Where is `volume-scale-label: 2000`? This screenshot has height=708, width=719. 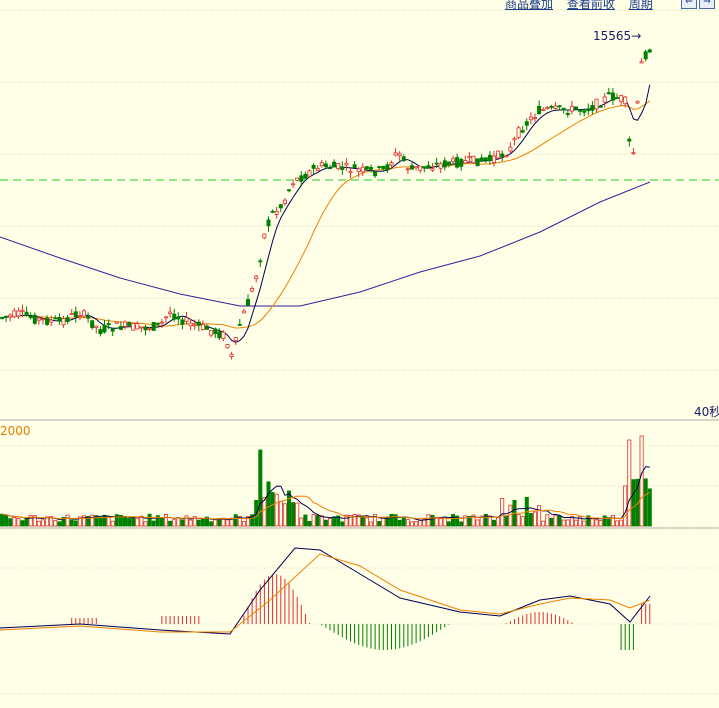 volume-scale-label: 2000 is located at coordinates (15, 431).